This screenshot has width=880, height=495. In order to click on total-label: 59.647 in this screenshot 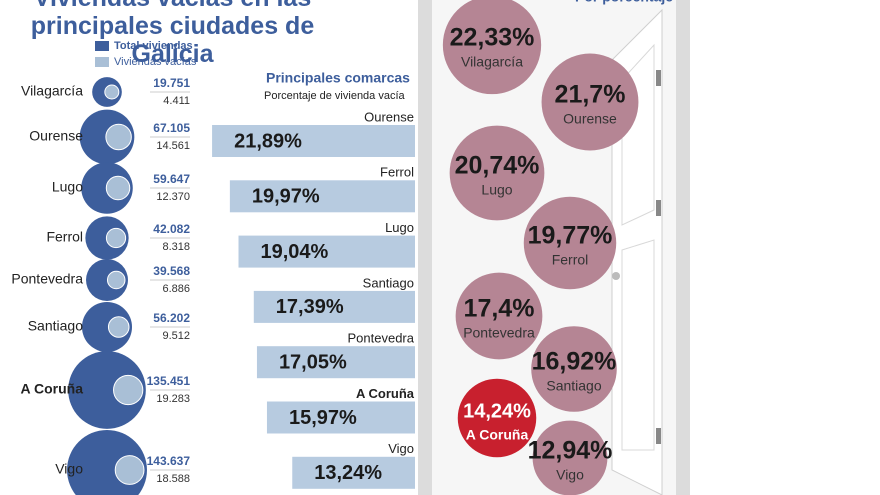, I will do `click(171, 179)`.